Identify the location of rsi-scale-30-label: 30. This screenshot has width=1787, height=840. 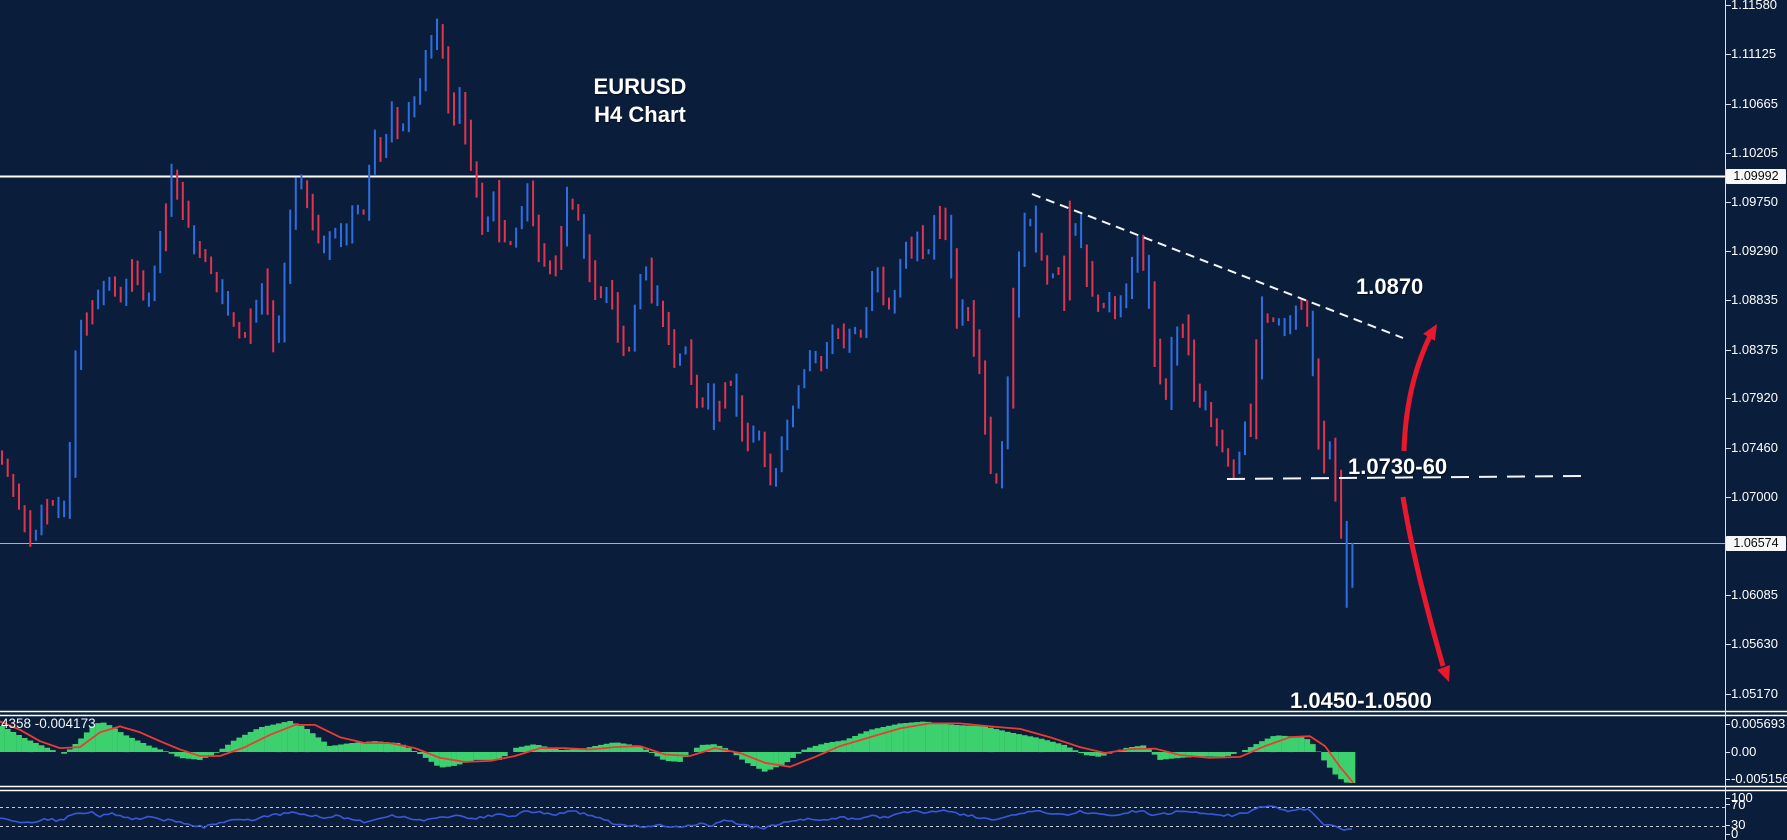
(1738, 824).